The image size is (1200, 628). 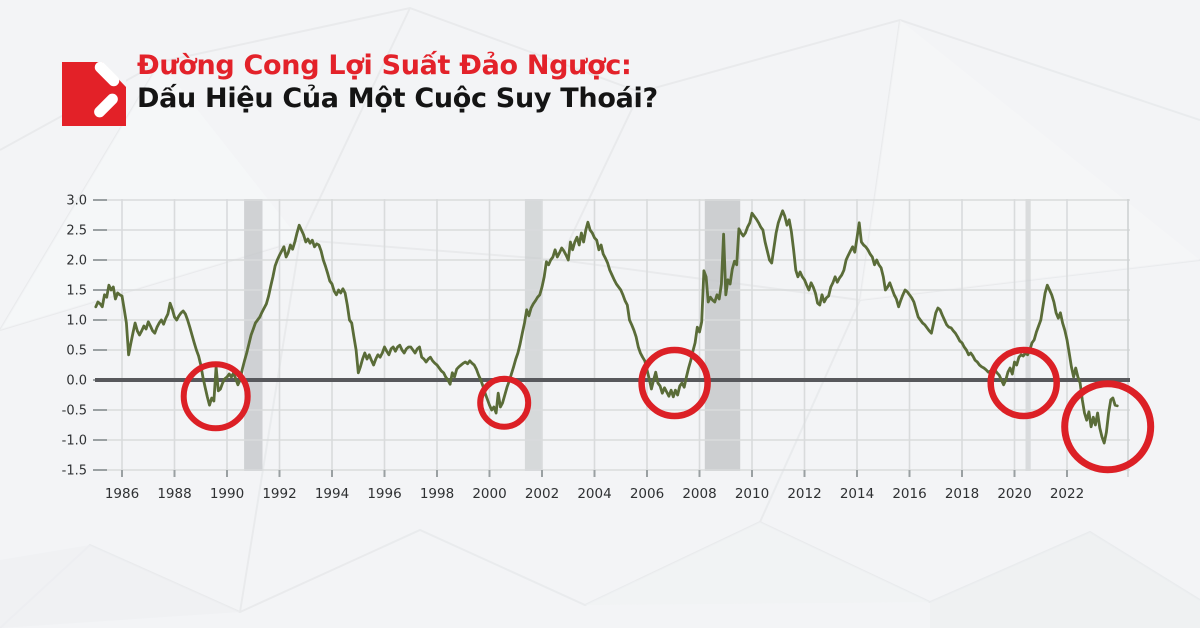 What do you see at coordinates (397, 98) in the screenshot?
I see `title-line-2: Dấu Hiệu Của Một Cuộc Suy Thoái?` at bounding box center [397, 98].